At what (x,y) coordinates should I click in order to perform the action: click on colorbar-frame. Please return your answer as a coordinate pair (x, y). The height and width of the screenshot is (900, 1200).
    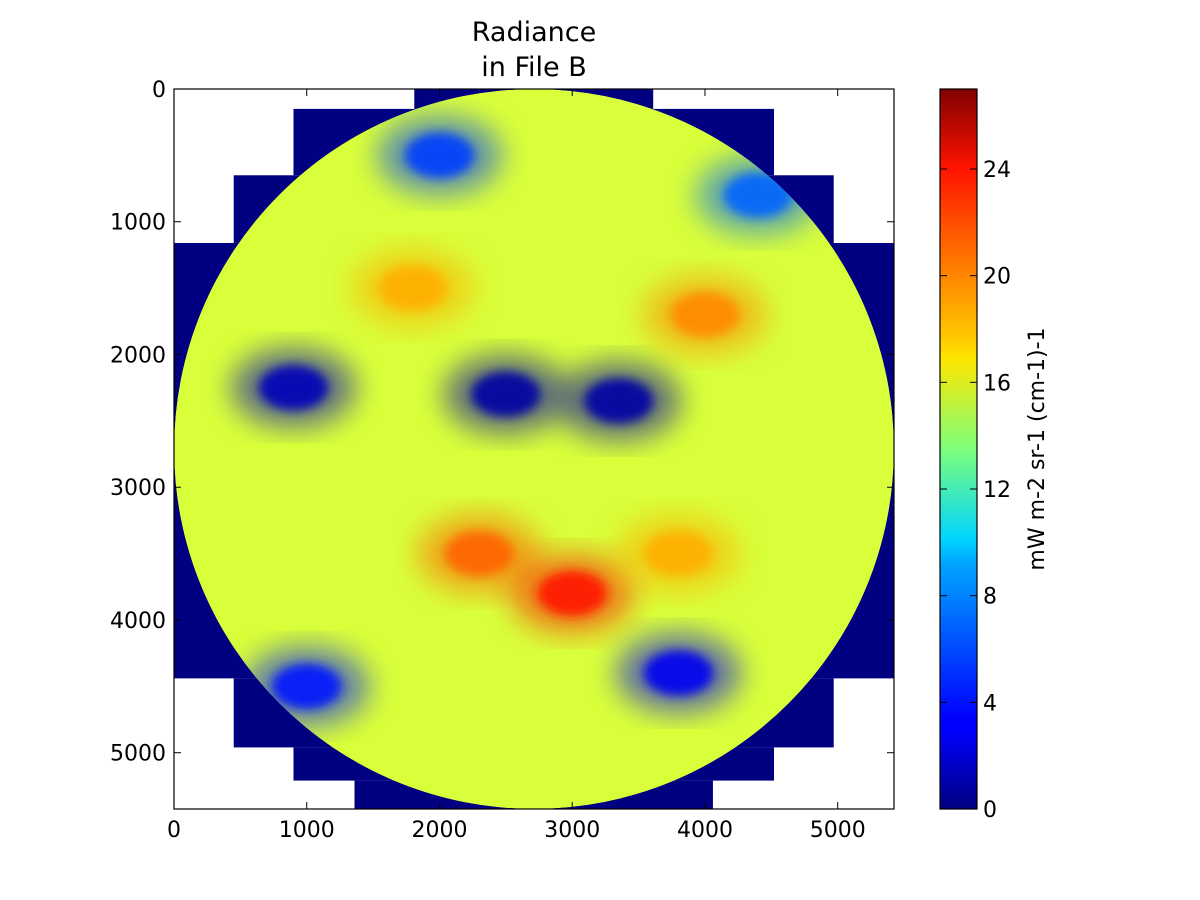
    Looking at the image, I should click on (958, 449).